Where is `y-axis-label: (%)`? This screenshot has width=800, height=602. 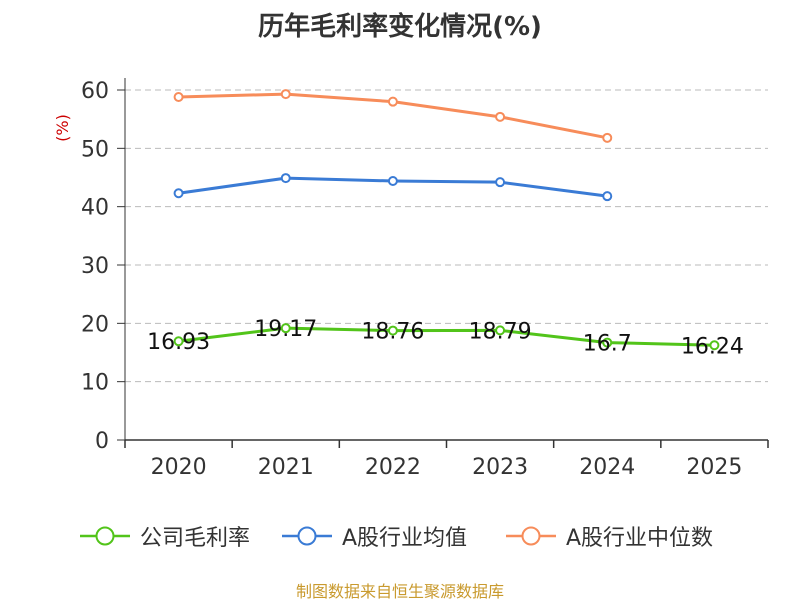 y-axis-label: (%) is located at coordinates (62, 128).